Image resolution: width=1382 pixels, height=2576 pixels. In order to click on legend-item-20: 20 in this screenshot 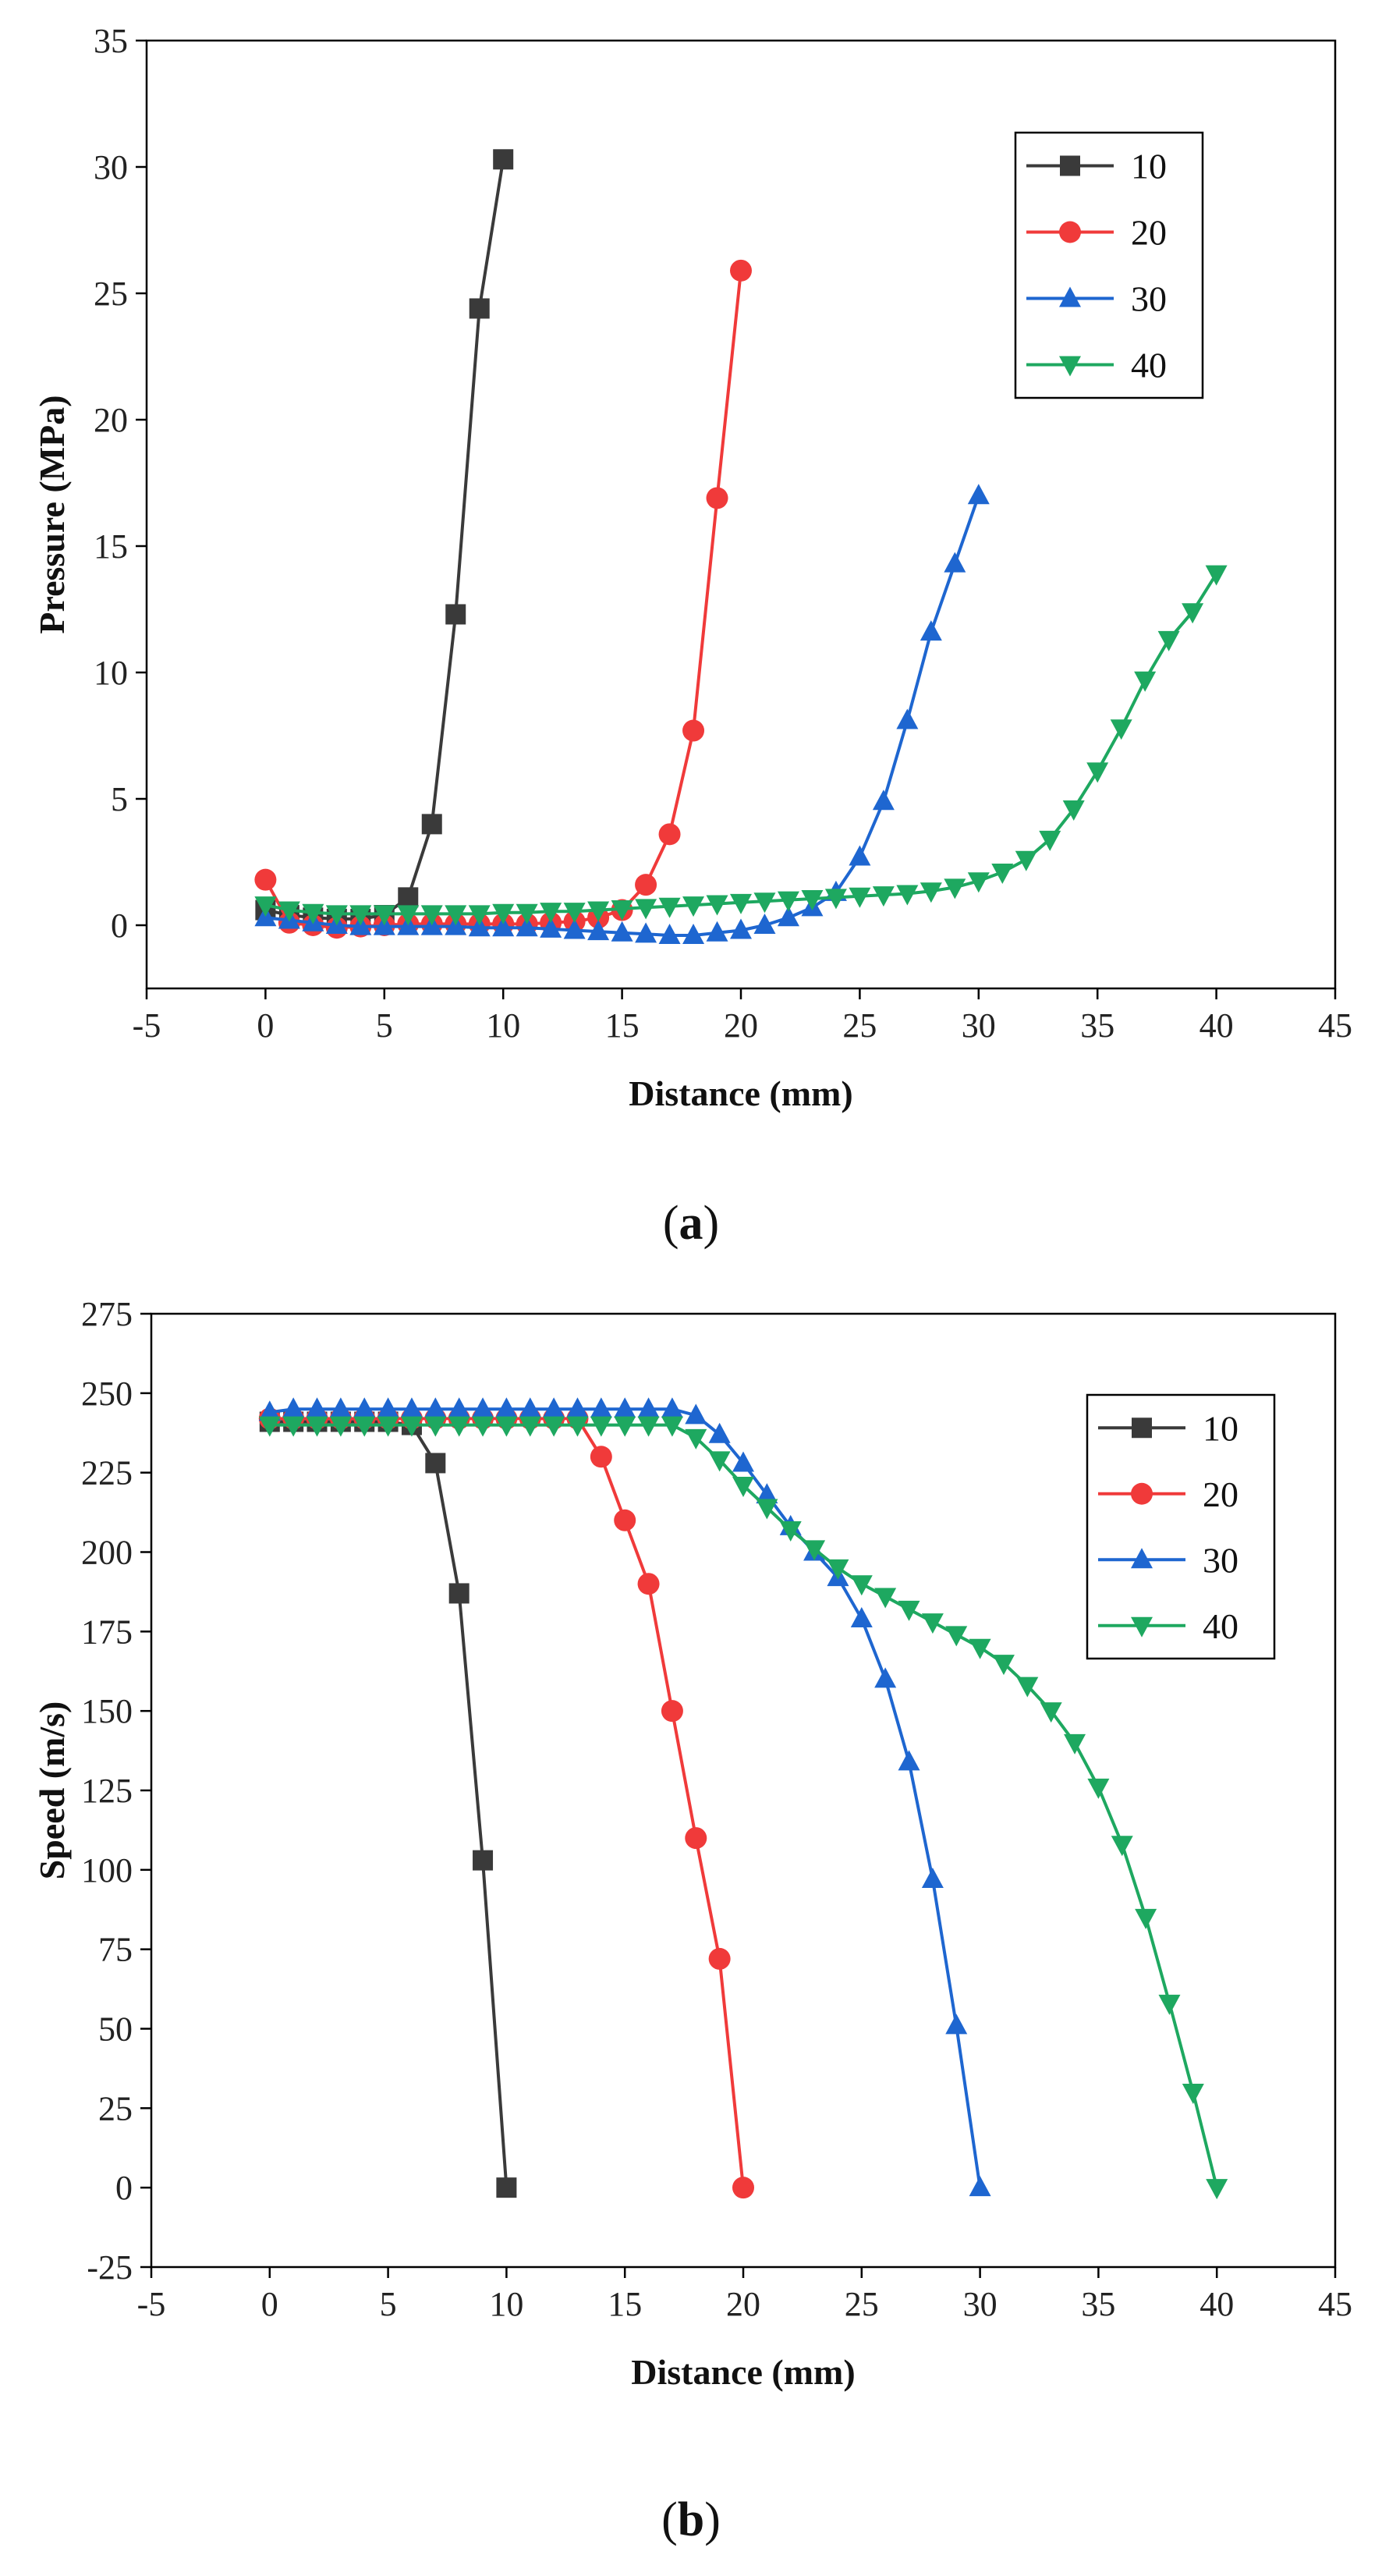, I will do `click(1096, 233)`.